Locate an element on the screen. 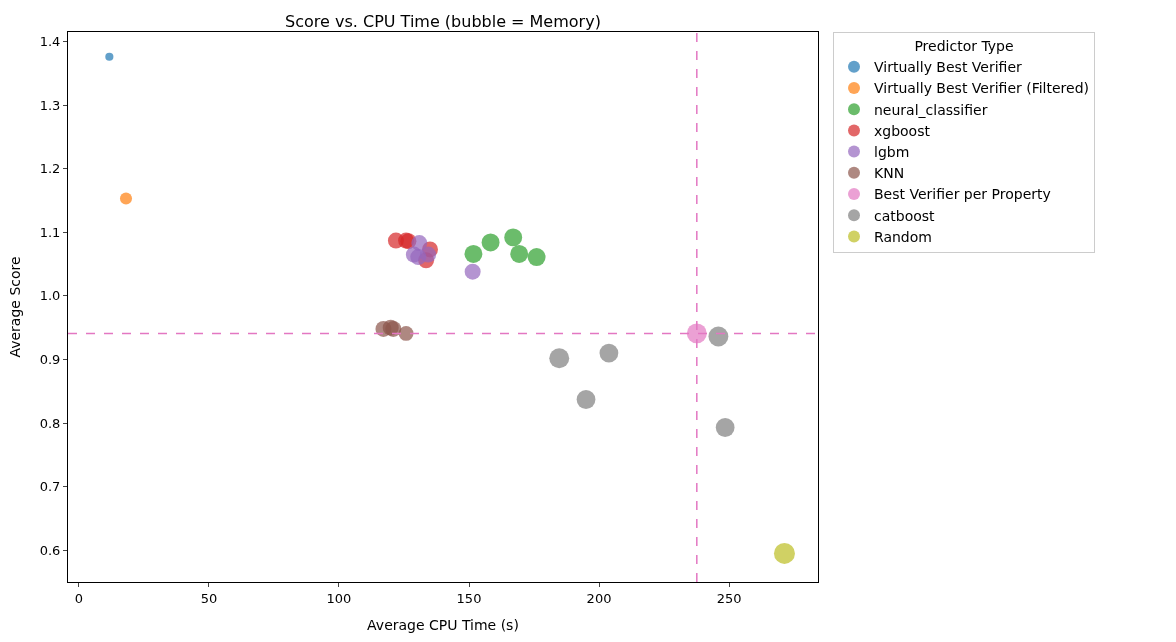 This screenshot has height=642, width=1176. legend-label: Virtually Best Verifier is located at coordinates (948, 67).